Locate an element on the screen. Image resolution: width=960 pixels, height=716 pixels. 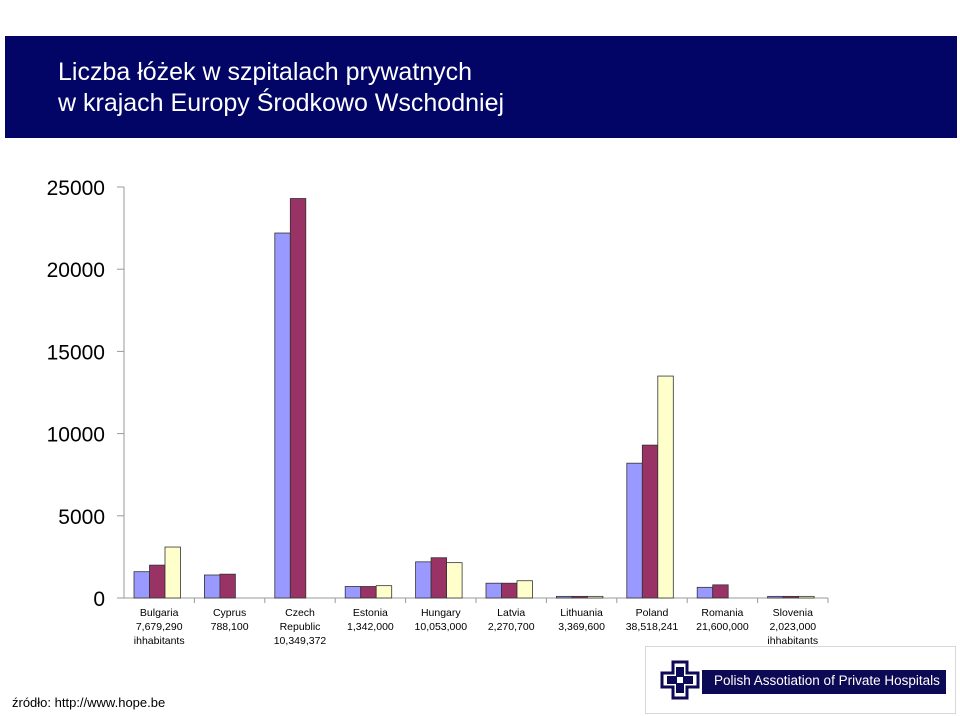
source-note: źródło: http://www.hope.be is located at coordinates (89, 702).